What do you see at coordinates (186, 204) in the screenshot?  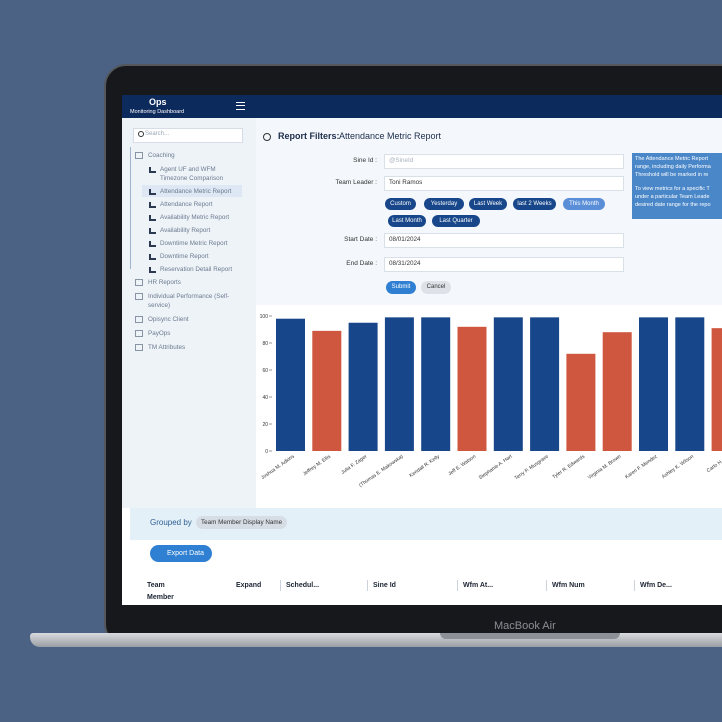 I see `sidebar-subitem: Attendance Report` at bounding box center [186, 204].